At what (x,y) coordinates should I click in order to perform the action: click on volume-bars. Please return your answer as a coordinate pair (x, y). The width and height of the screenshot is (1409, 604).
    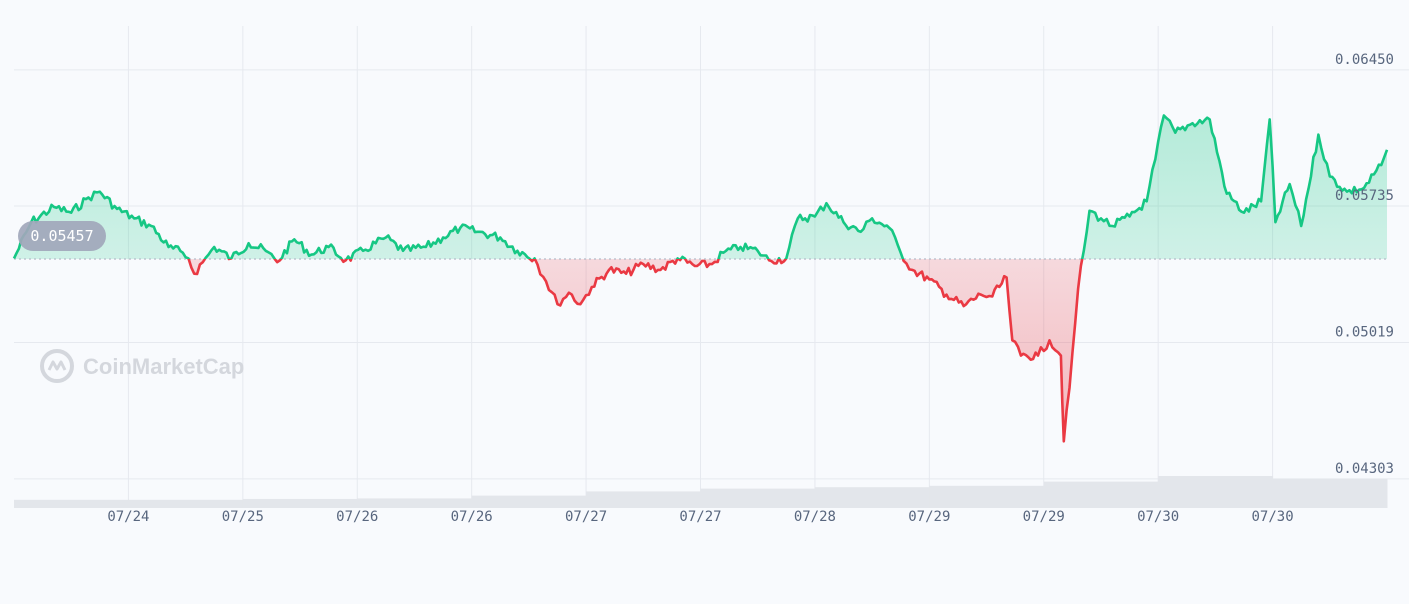
    Looking at the image, I should click on (701, 492).